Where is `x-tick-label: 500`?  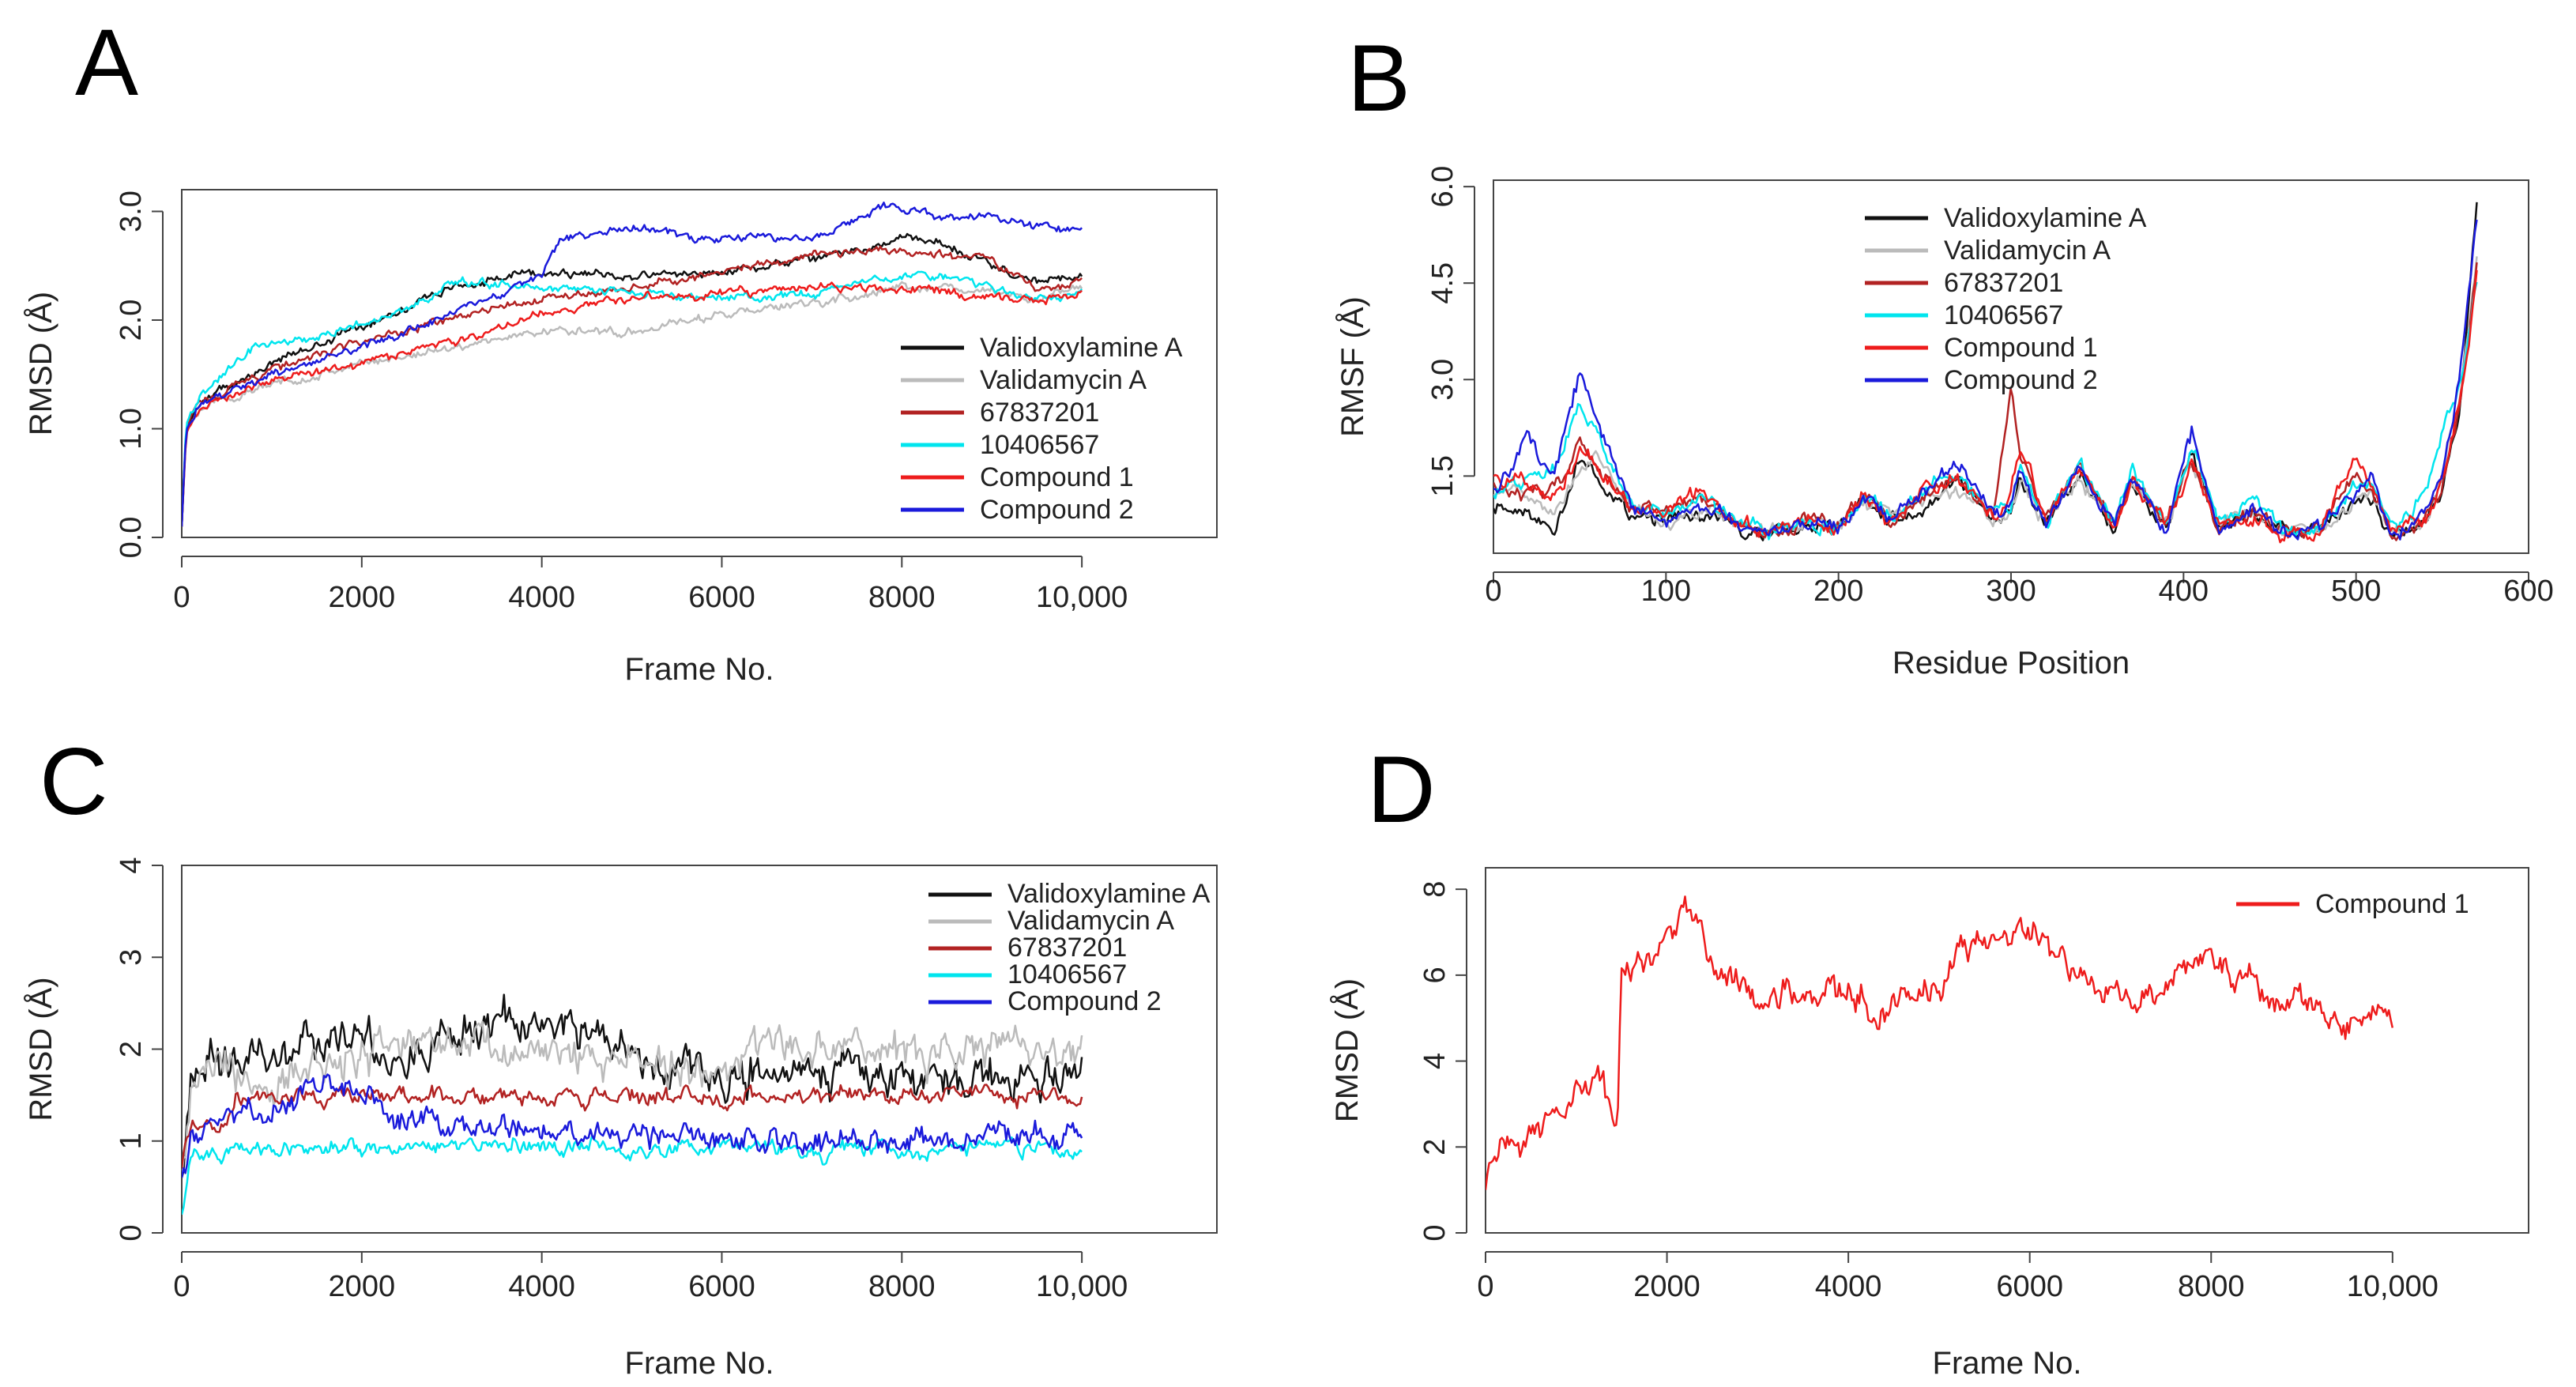
x-tick-label: 500 is located at coordinates (2356, 591).